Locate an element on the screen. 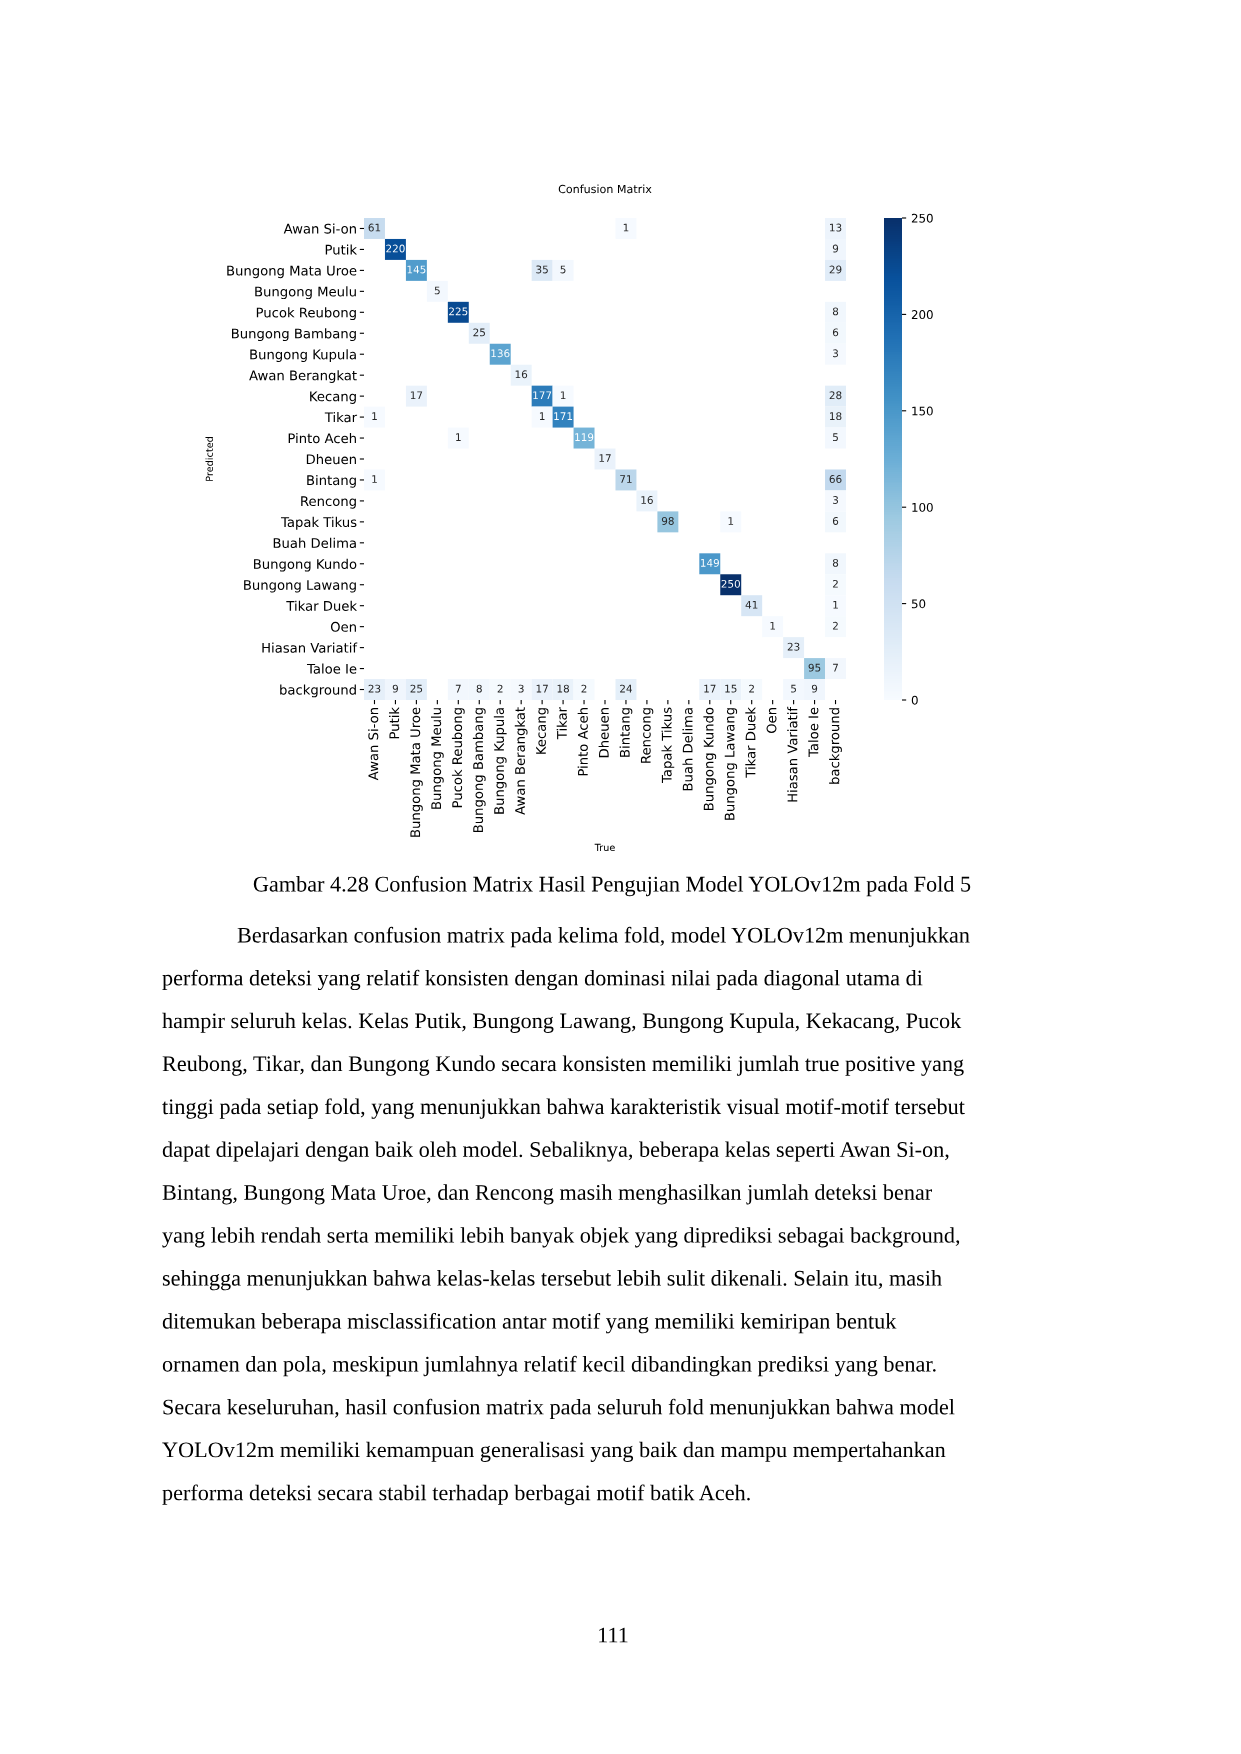 The image size is (1241, 1754). y-tick-label: Pucok Reubong is located at coordinates (306, 314).